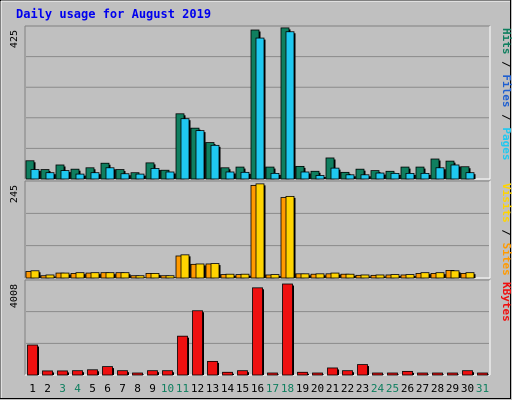  What do you see at coordinates (506, 143) in the screenshot?
I see `legend-entry: Pages` at bounding box center [506, 143].